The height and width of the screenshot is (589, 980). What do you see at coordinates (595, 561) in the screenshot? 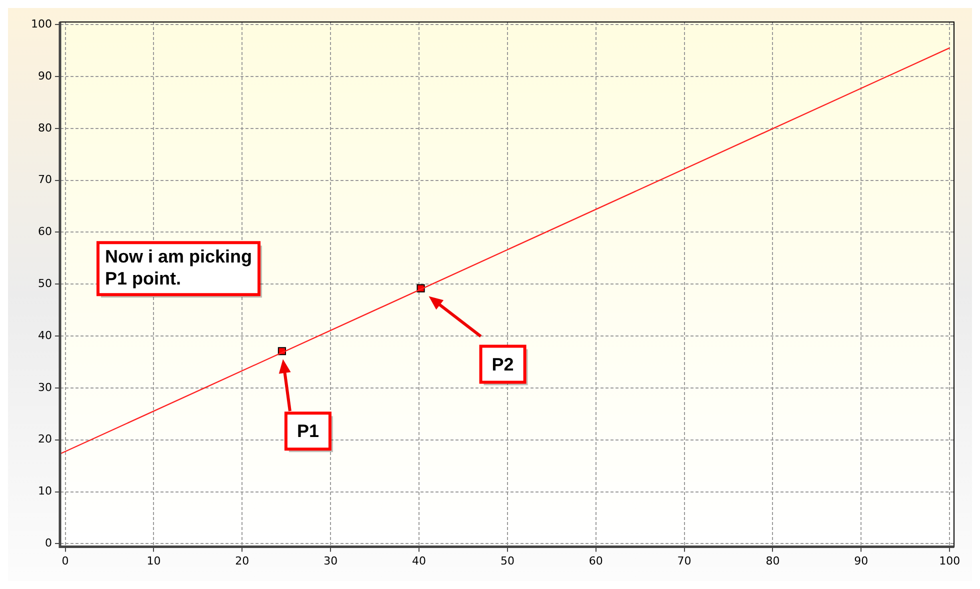
I see `x-tick-label: 60` at bounding box center [595, 561].